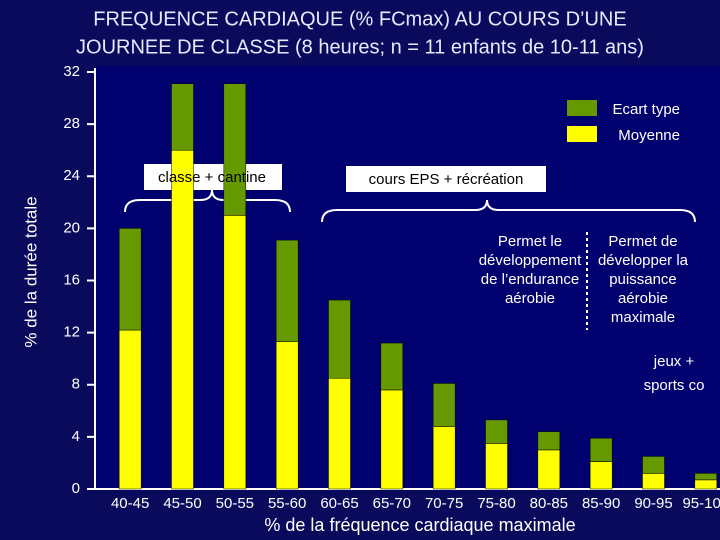 The width and height of the screenshot is (720, 540). Describe the element at coordinates (653, 503) in the screenshot. I see `x-tick-label: 90-95` at that location.